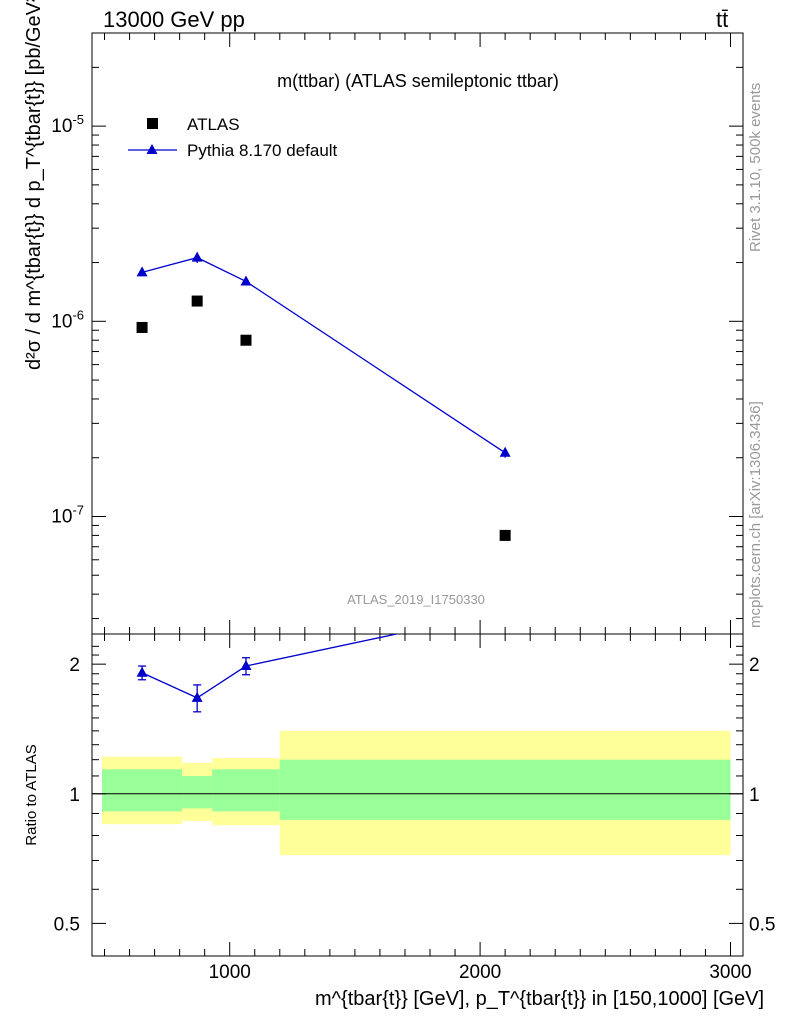 The width and height of the screenshot is (786, 1024). What do you see at coordinates (755, 167) in the screenshot?
I see `side-text-rivet: Rivet 3.1.10, 500k events` at bounding box center [755, 167].